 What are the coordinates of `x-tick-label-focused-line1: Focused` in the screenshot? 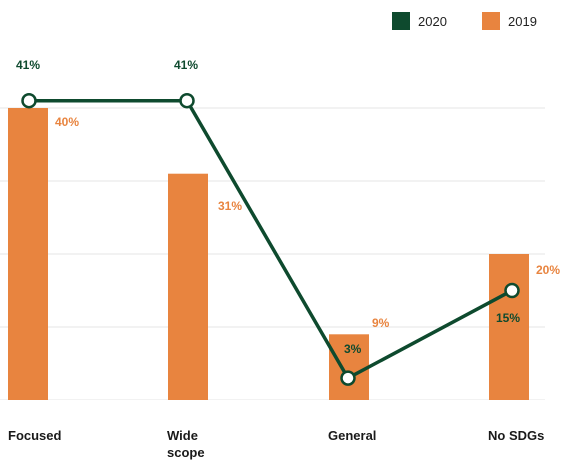 It's located at (35, 435).